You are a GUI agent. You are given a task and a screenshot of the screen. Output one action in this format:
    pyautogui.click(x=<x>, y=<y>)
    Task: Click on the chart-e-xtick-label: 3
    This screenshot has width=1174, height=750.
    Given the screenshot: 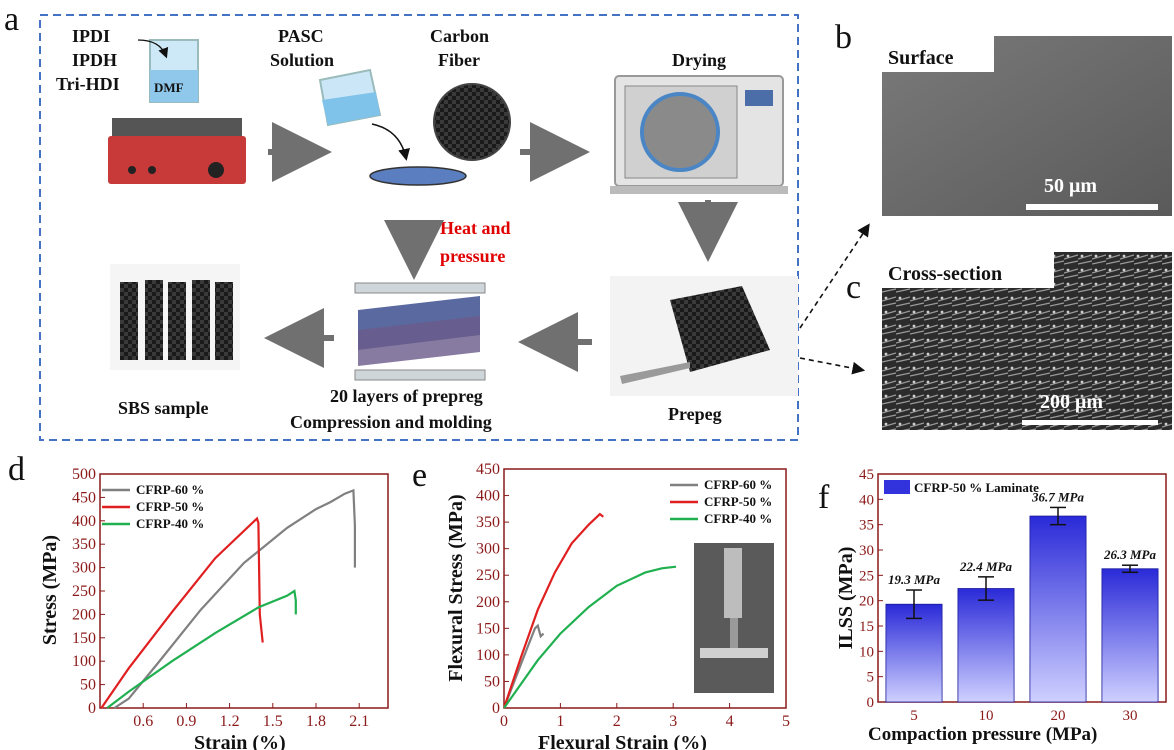 What is the action you would take?
    pyautogui.click(x=673, y=721)
    